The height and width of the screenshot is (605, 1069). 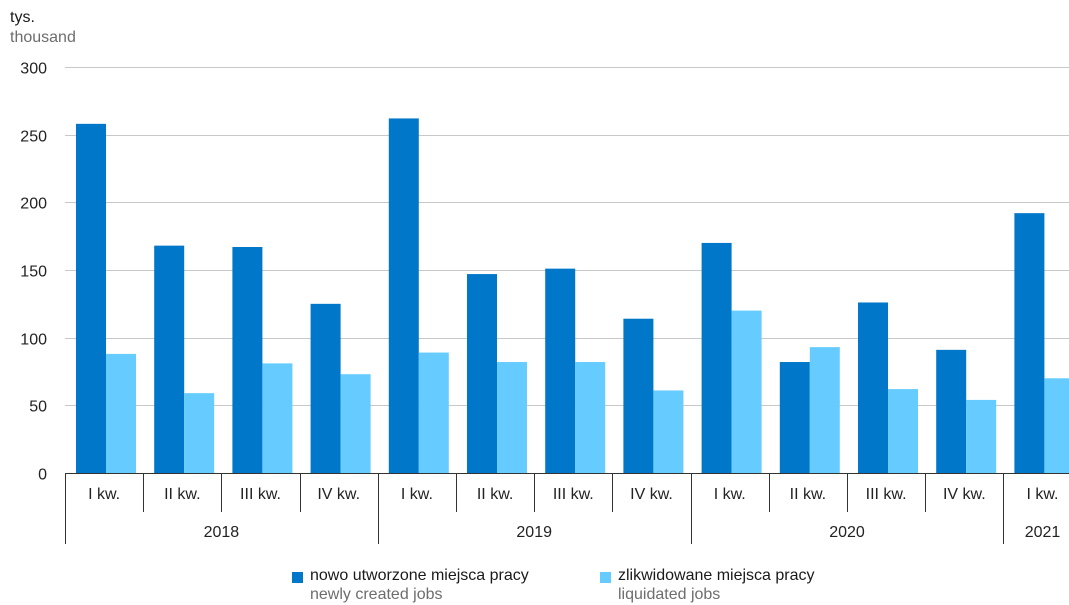 I want to click on y-axis-unit-label-english: thousand, so click(x=43, y=37).